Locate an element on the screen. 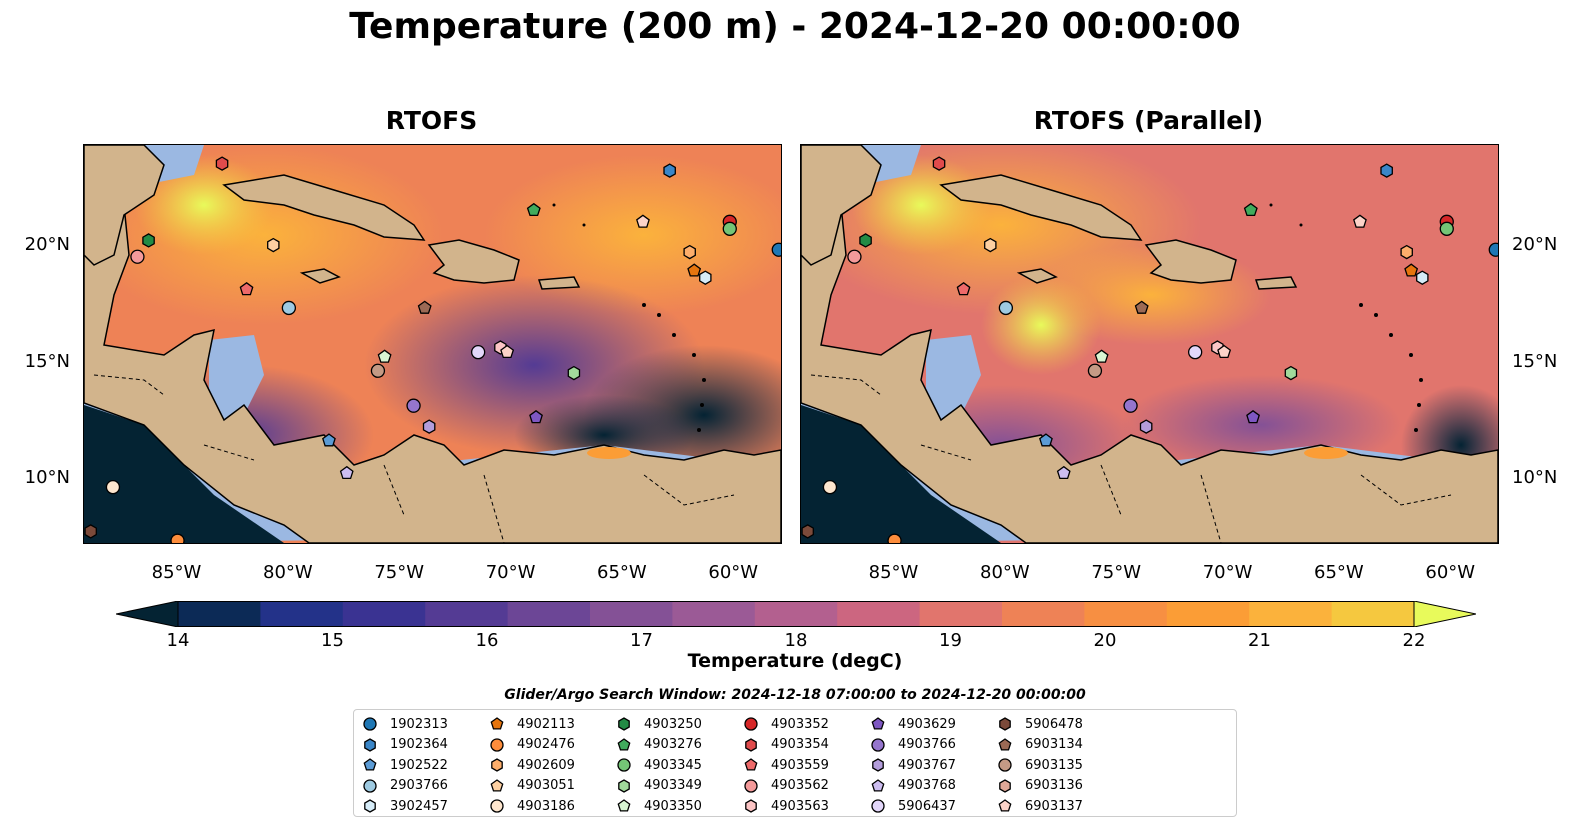 The image size is (1590, 829). legend-entry: 4903562 is located at coordinates (786, 786).